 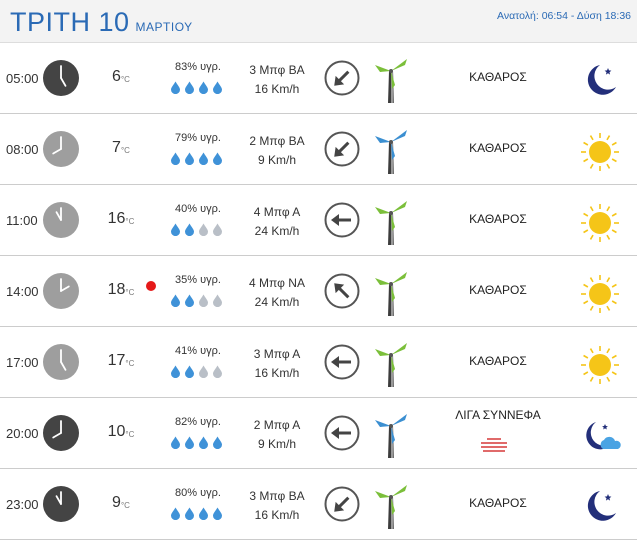 What do you see at coordinates (277, 151) in the screenshot?
I see `wind-info: 2 Μπφ ΒΑ 9 Km/h` at bounding box center [277, 151].